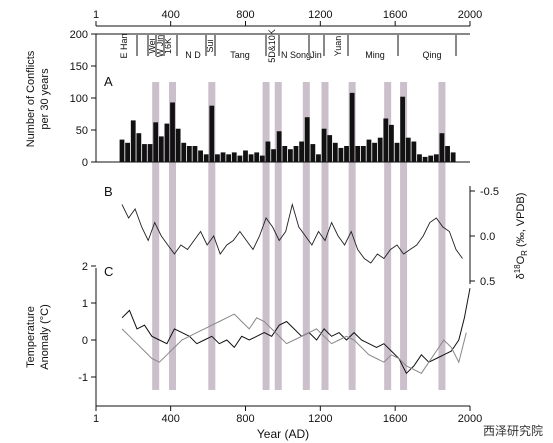  What do you see at coordinates (296, 55) in the screenshot?
I see `dynasty-label: N Song` at bounding box center [296, 55].